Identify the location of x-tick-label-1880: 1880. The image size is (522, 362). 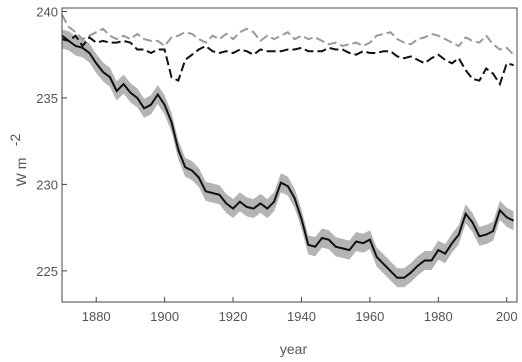
(96, 316).